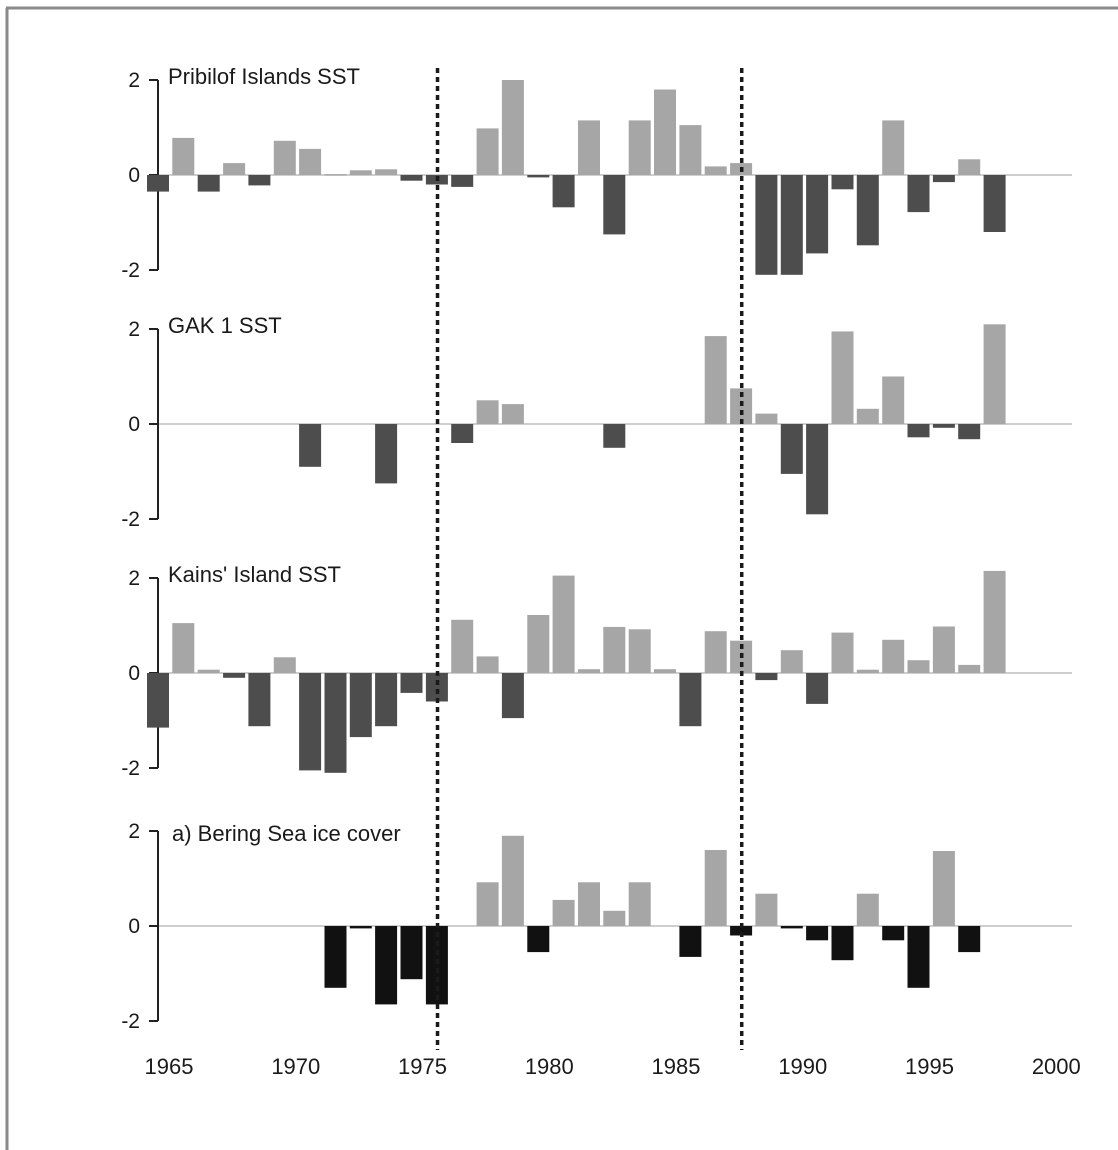  I want to click on panel-4-bar-1992, so click(842, 943).